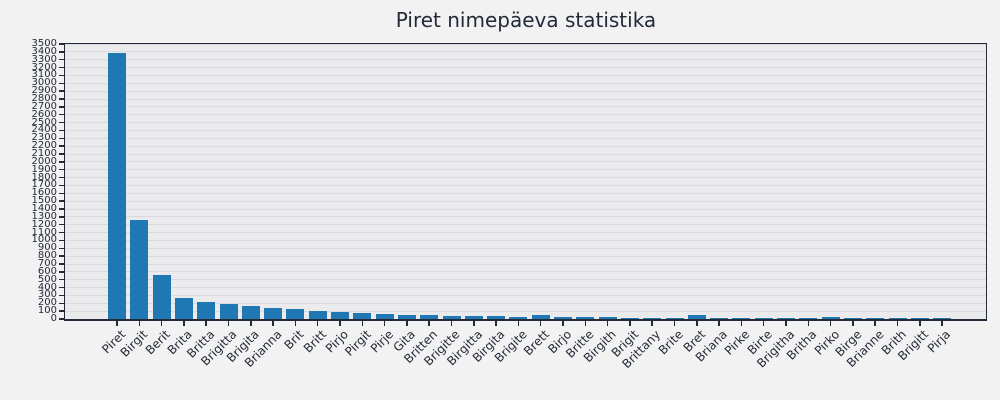  I want to click on y-tick-label: 2400, so click(44, 130).